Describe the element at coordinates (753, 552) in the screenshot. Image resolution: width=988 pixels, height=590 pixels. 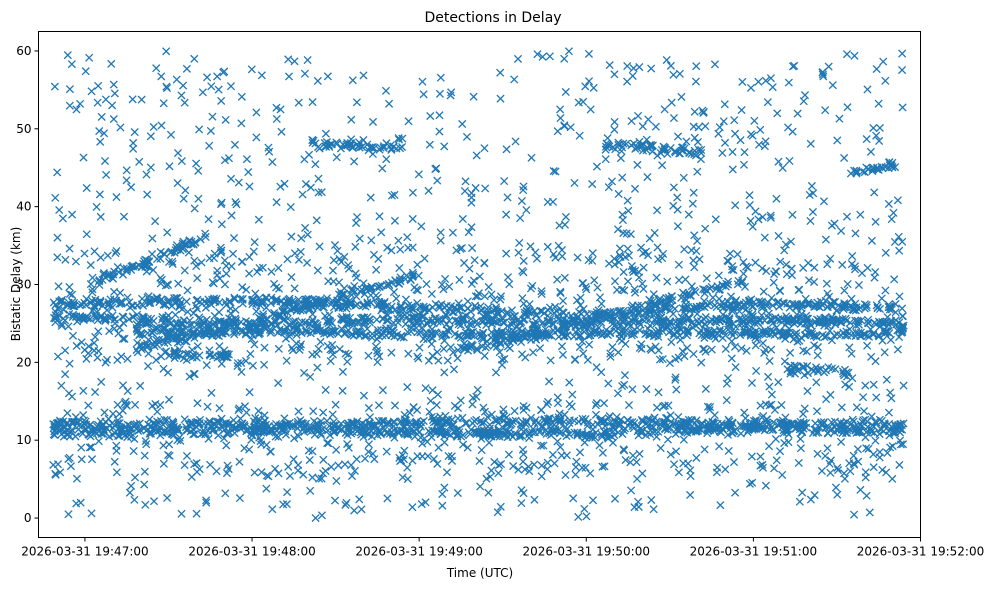
I see `x-tick-label: 2026-03-31 19:51:00` at that location.